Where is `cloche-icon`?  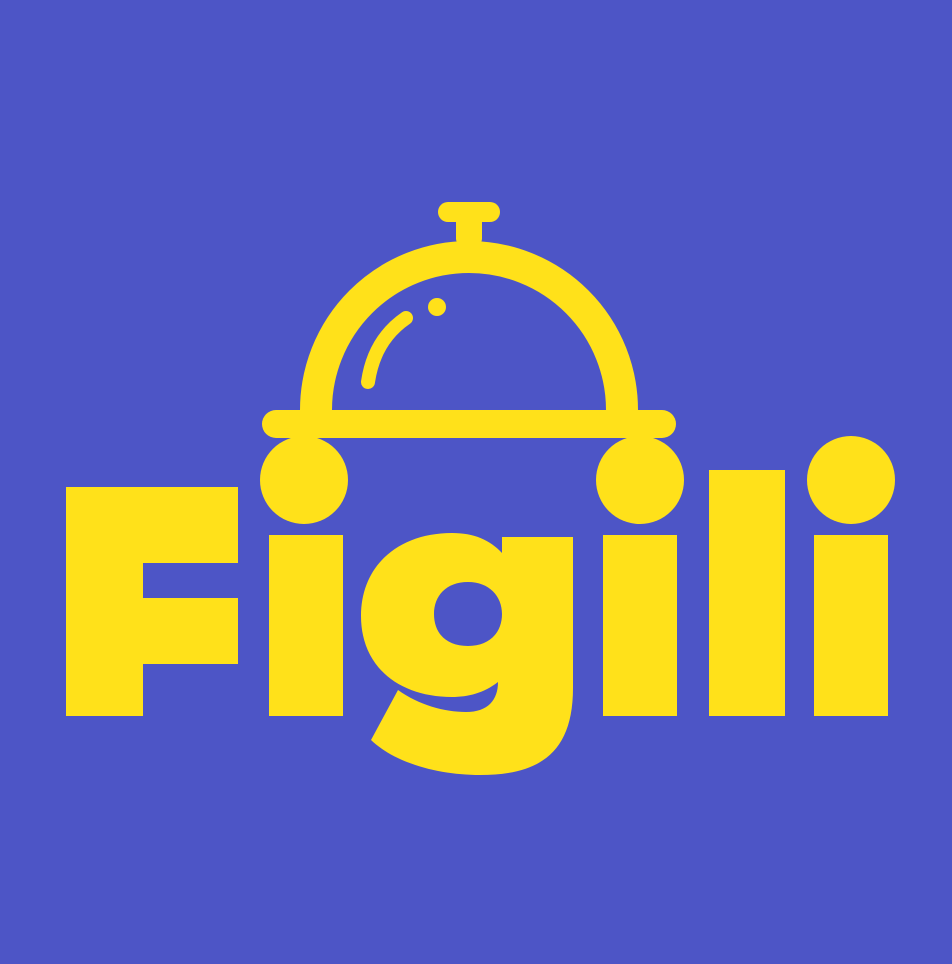 cloche-icon is located at coordinates (469, 320).